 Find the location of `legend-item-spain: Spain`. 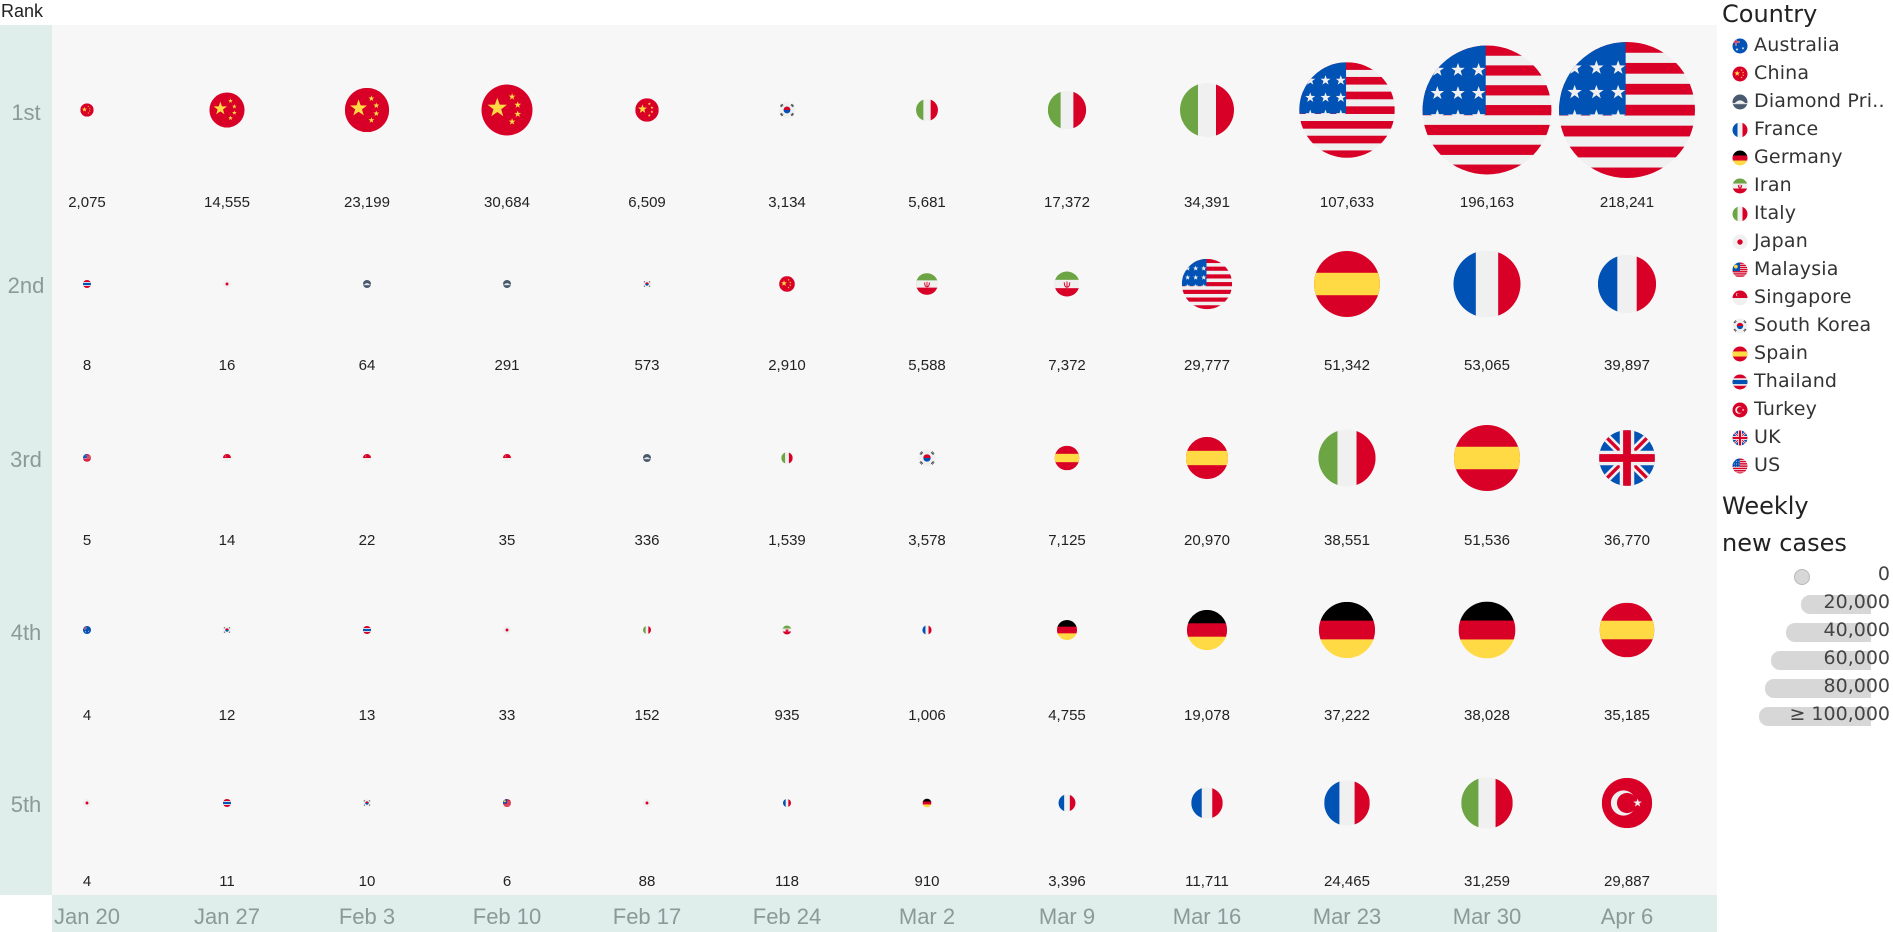

legend-item-spain: Spain is located at coordinates (1807, 353).